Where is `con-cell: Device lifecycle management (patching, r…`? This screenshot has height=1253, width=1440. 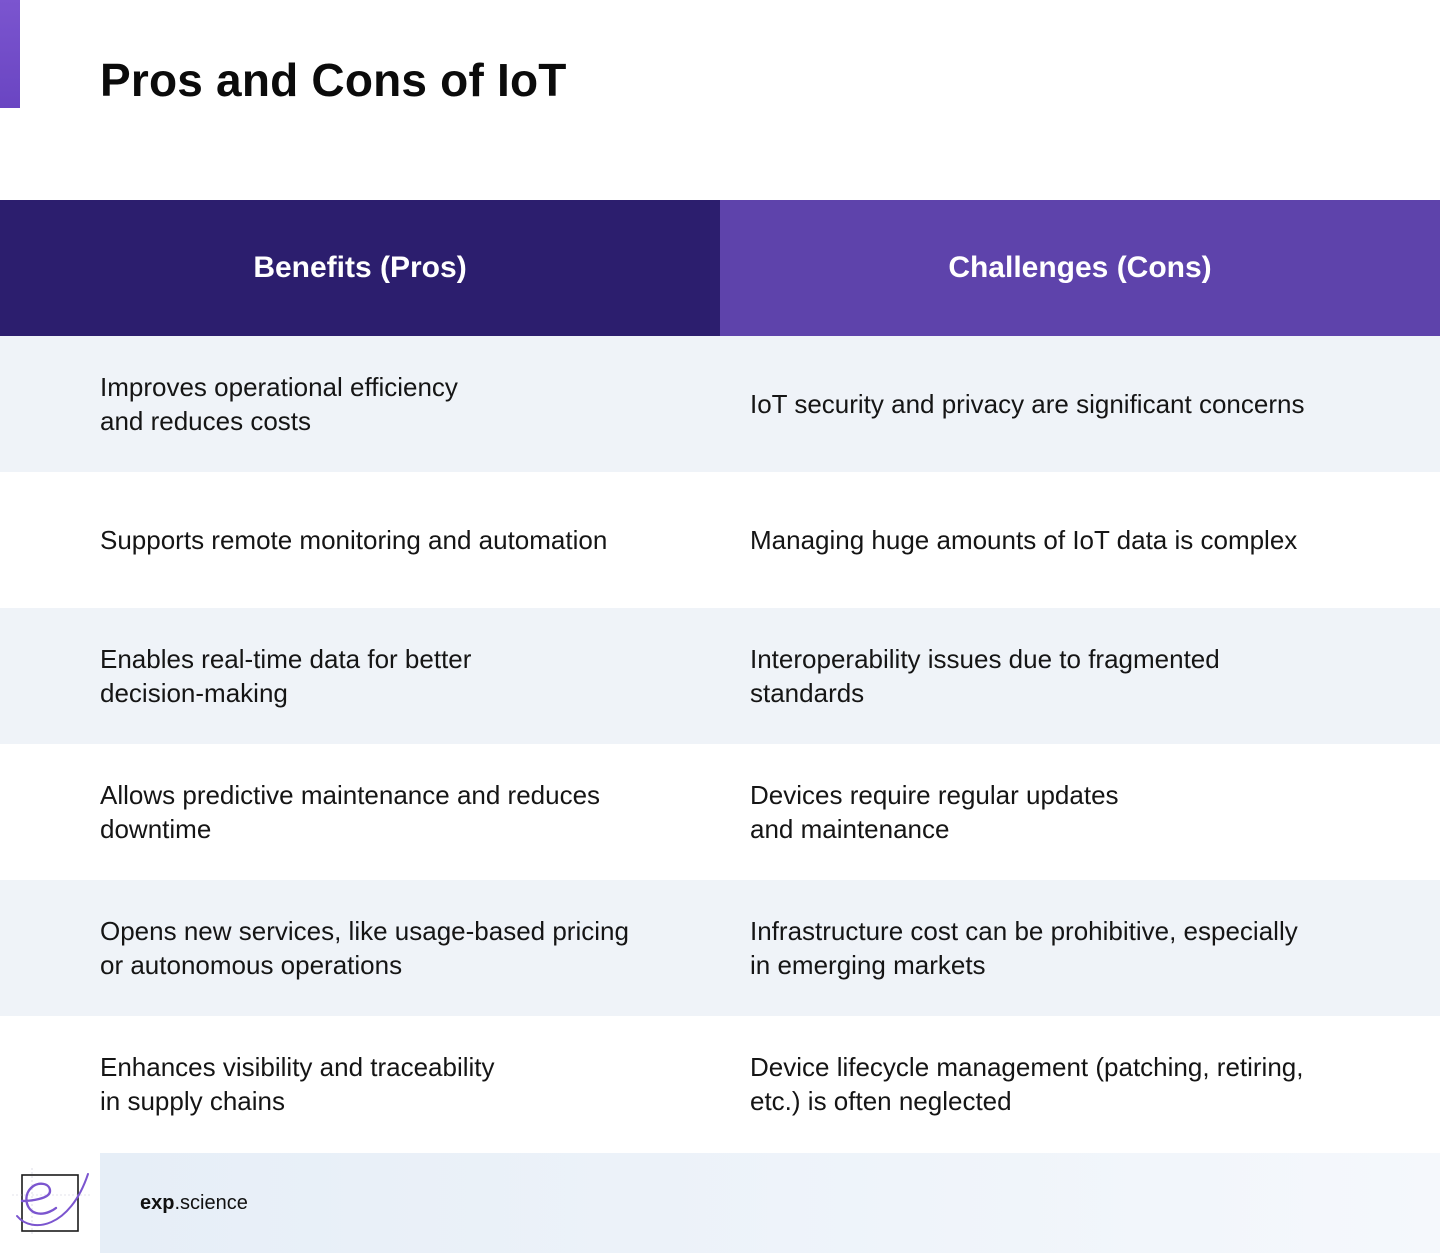 con-cell: Device lifecycle management (patching, r… is located at coordinates (1027, 1084).